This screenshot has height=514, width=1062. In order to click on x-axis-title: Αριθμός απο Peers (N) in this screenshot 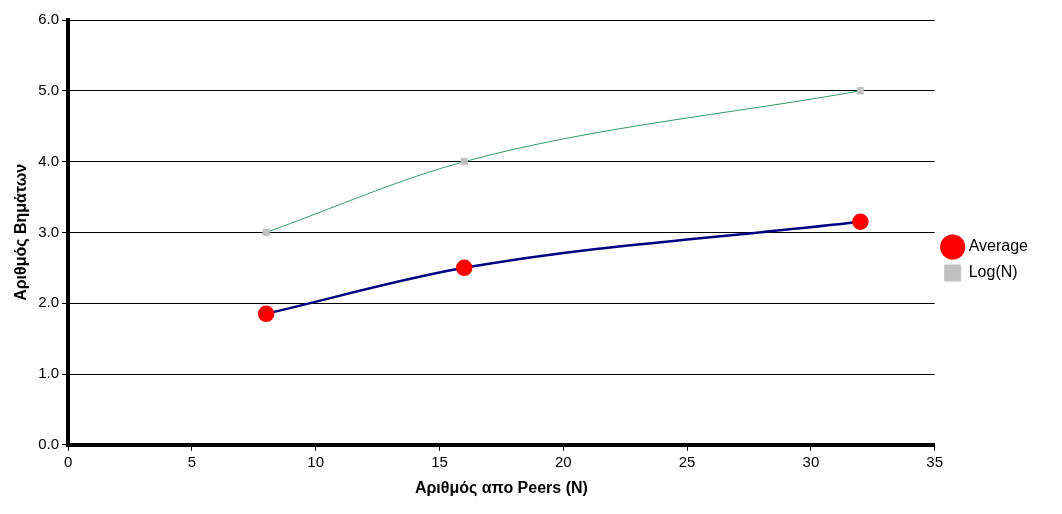, I will do `click(501, 487)`.